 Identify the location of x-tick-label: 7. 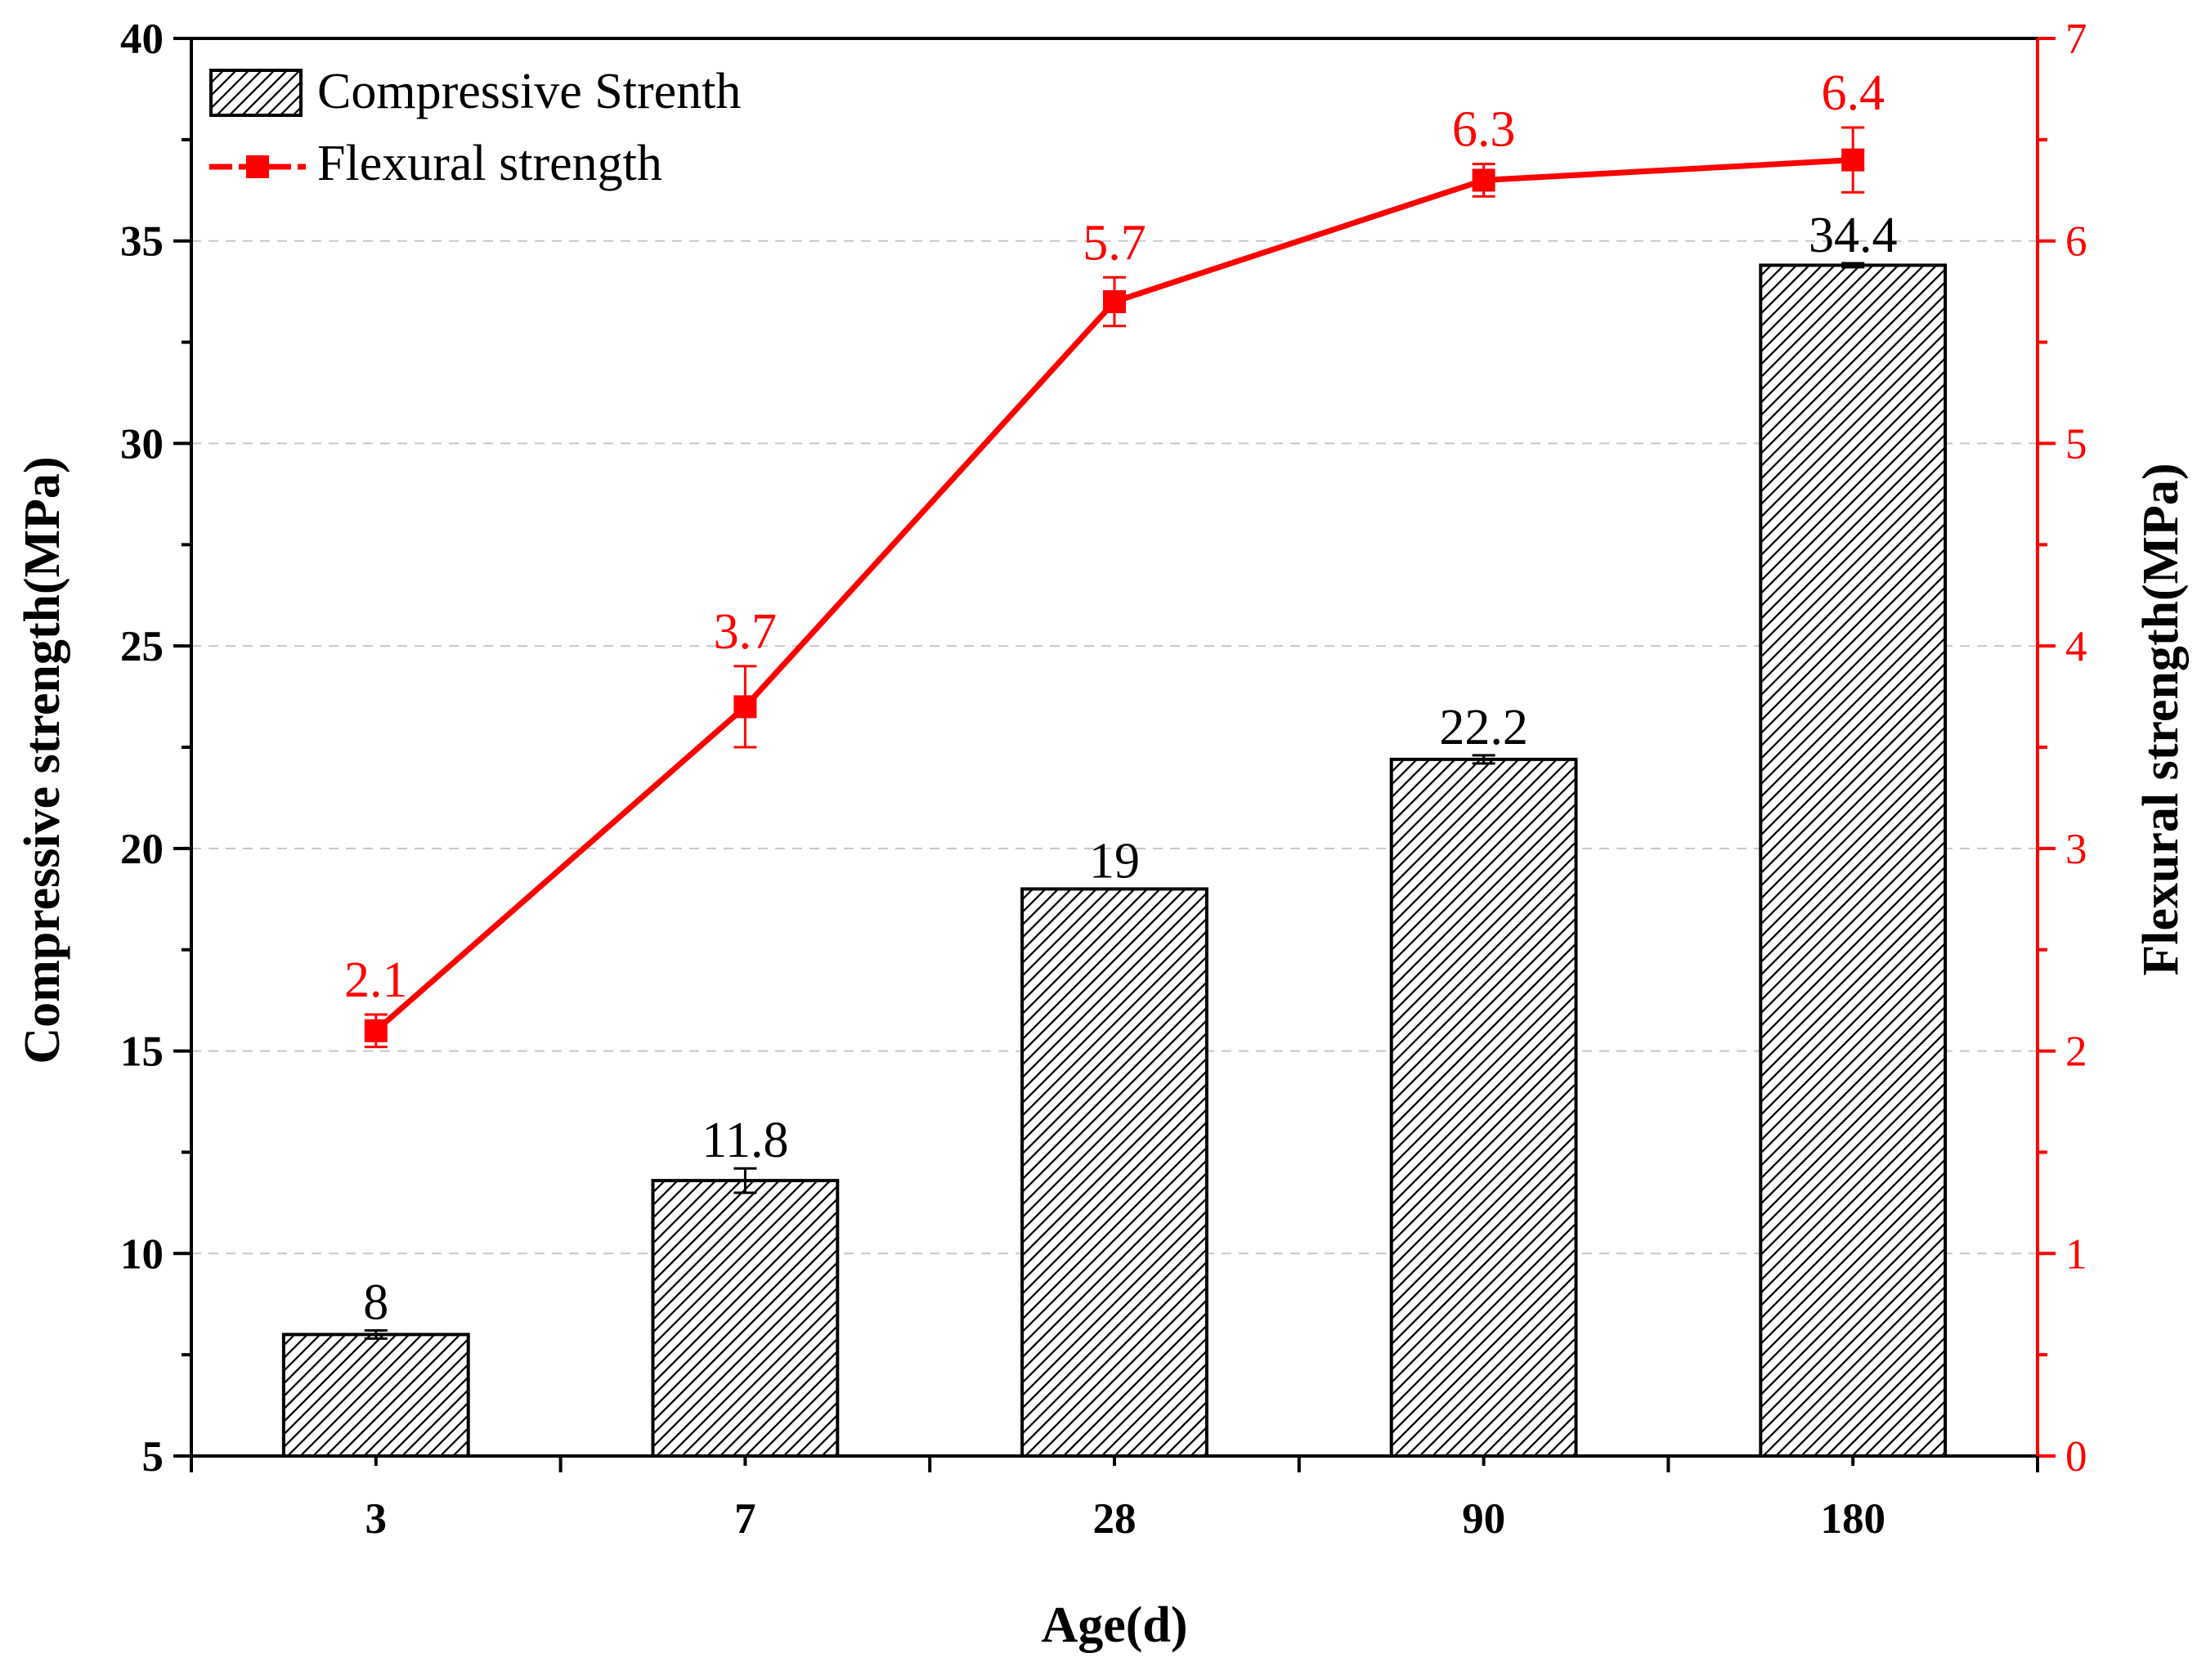
(745, 1519).